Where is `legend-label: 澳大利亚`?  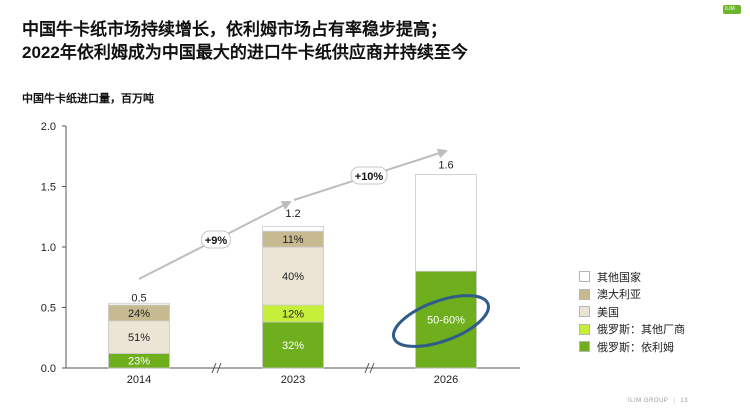
legend-label: 澳大利亚 is located at coordinates (619, 295).